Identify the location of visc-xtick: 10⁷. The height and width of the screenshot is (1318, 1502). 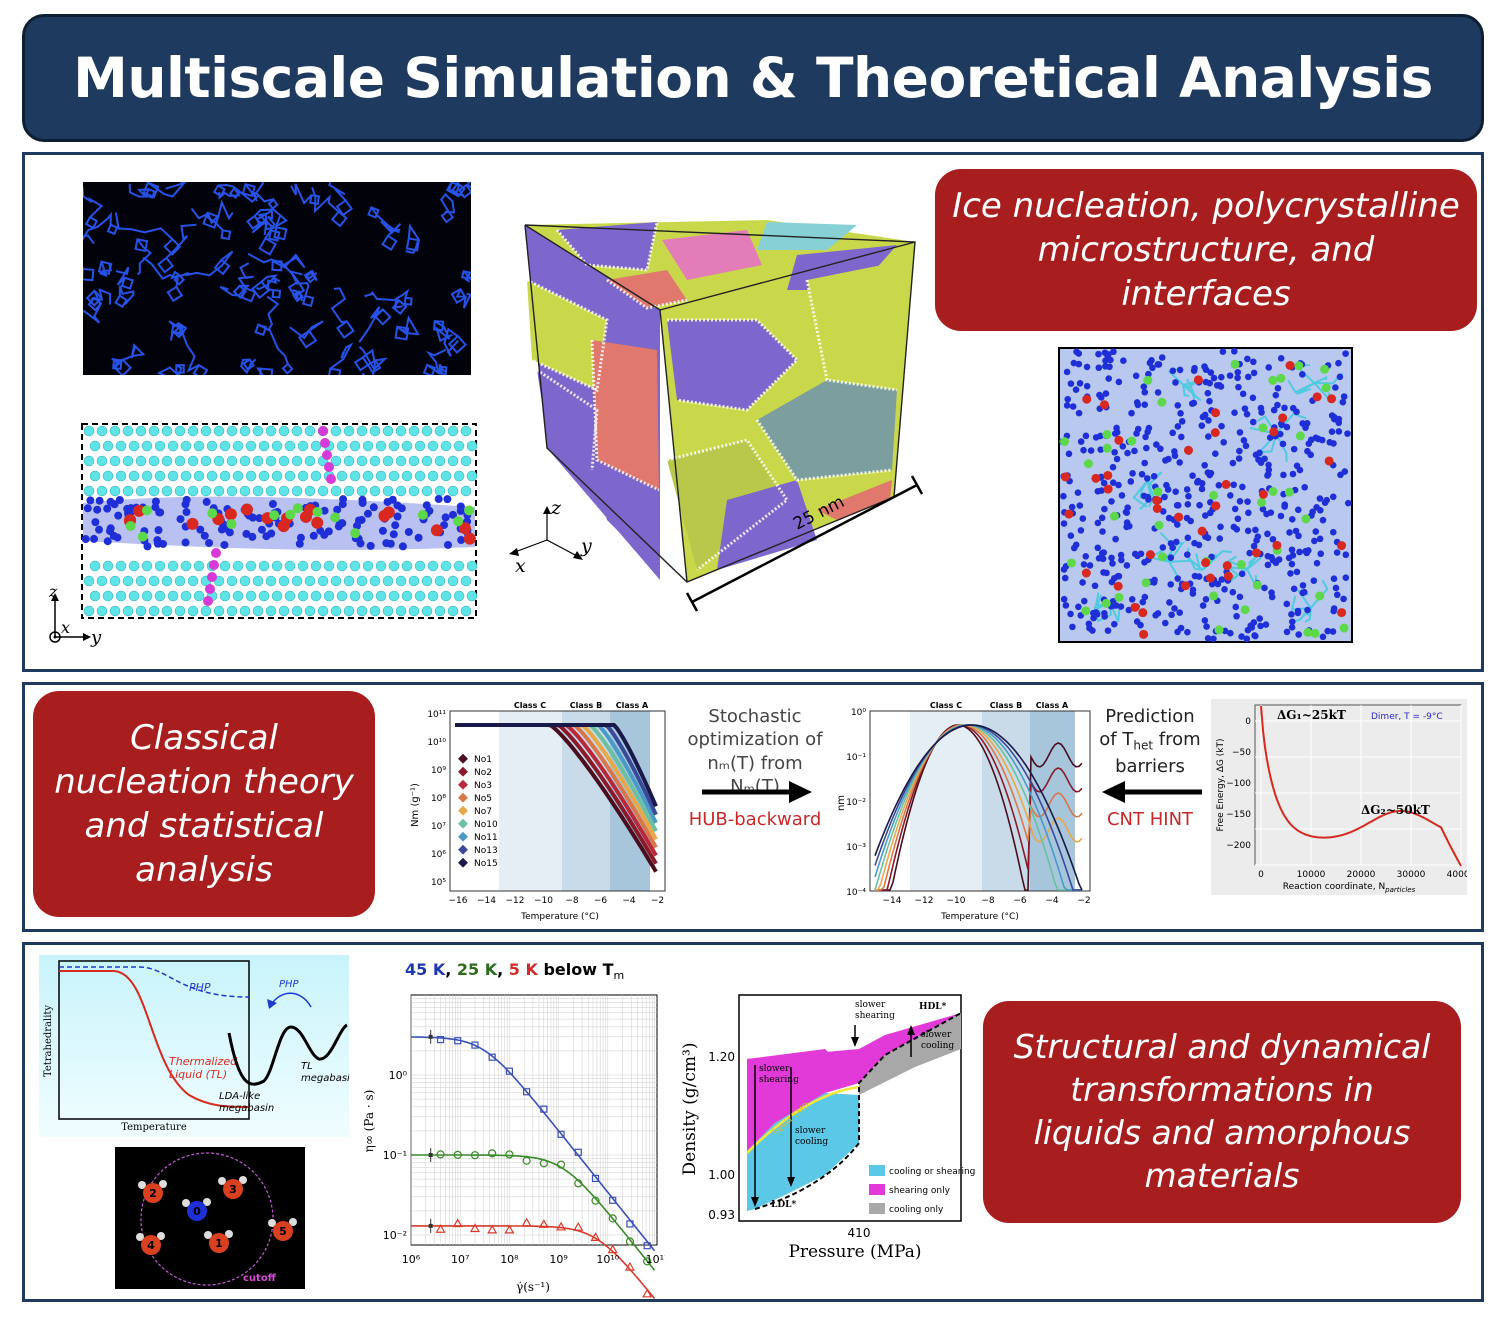
(460, 1259).